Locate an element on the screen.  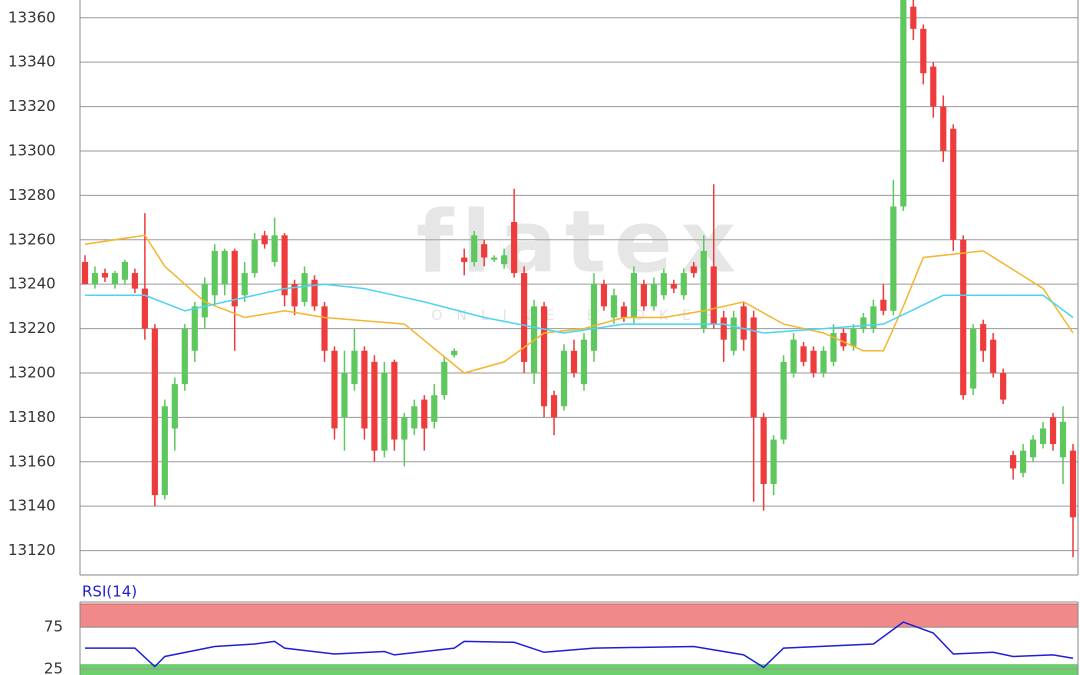
y-tick-label: 13200 is located at coordinates (32, 372).